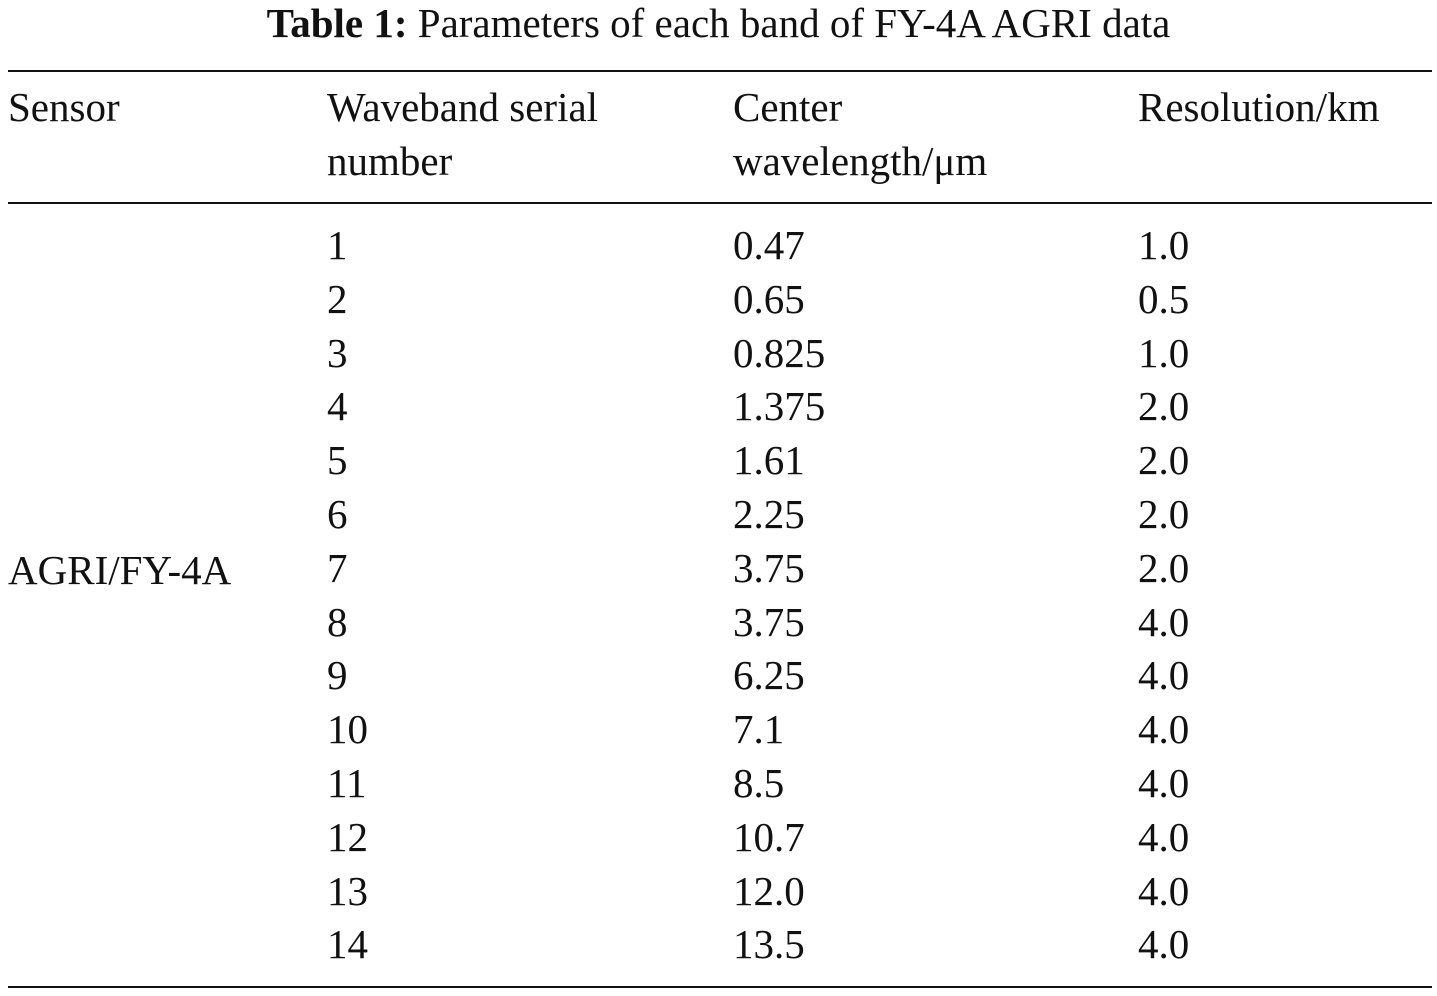 The width and height of the screenshot is (1437, 996). Describe the element at coordinates (718, 407) in the screenshot. I see `table-row: 4 1.375 2.0` at that location.